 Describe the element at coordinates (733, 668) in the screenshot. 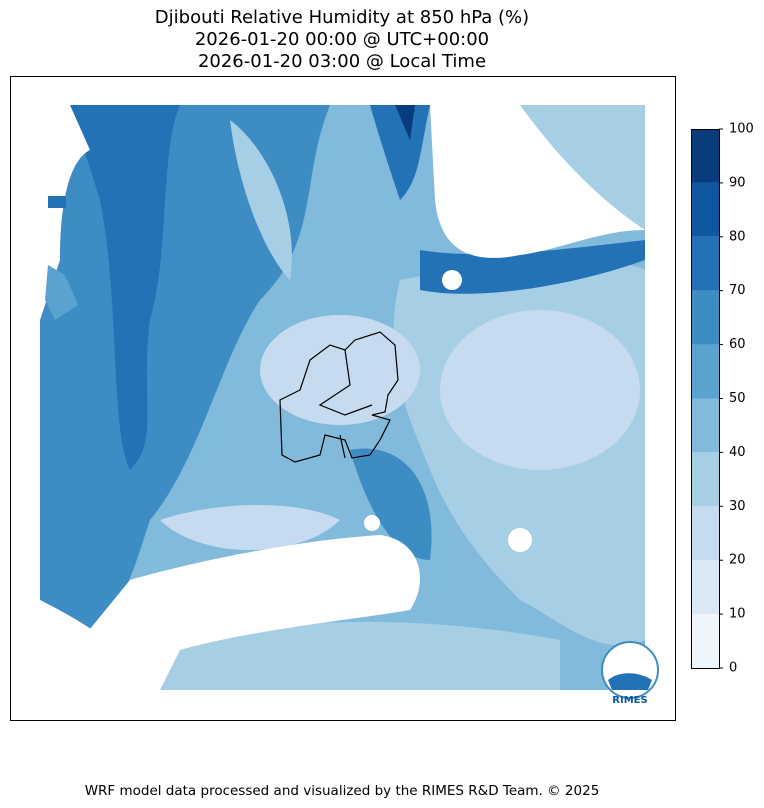

I see `colorbar-tick-label: 0` at that location.